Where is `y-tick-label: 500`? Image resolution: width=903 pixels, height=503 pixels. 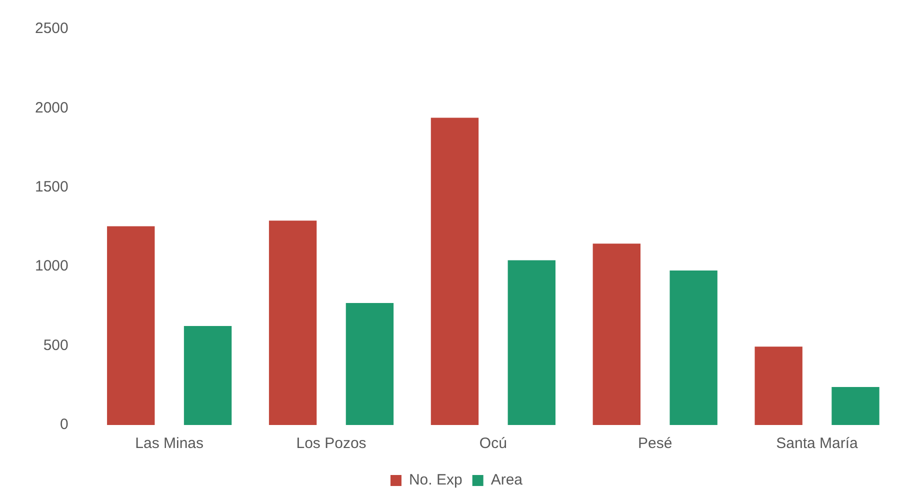
y-tick-label: 500 is located at coordinates (55, 345).